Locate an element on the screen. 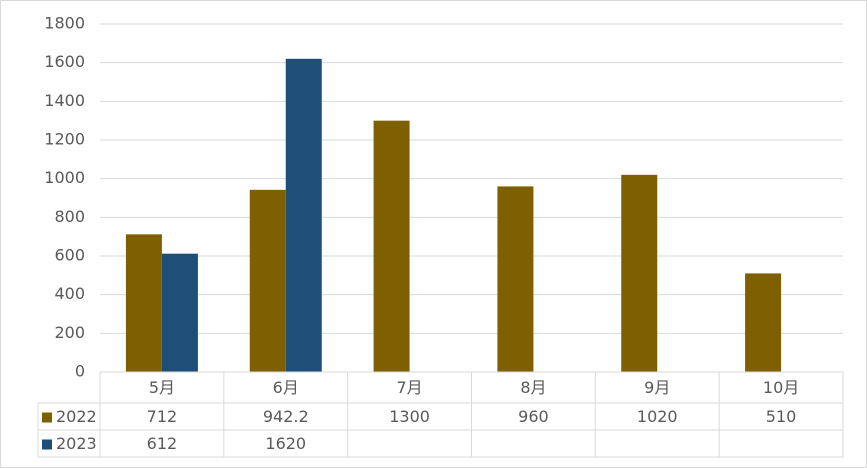 This screenshot has height=468, width=867. table-value: 1300 is located at coordinates (409, 416).